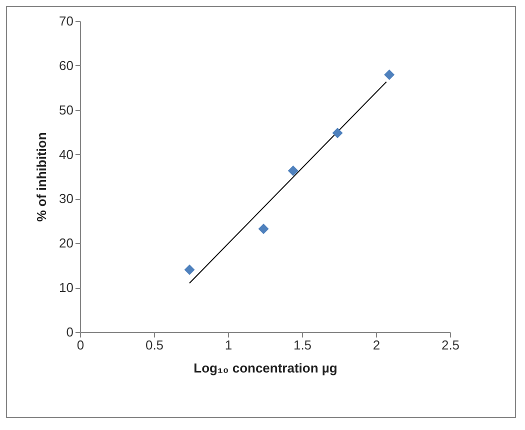 Image resolution: width=525 pixels, height=430 pixels. What do you see at coordinates (42, 177) in the screenshot?
I see `y-axis-title: % of inhibition` at bounding box center [42, 177].